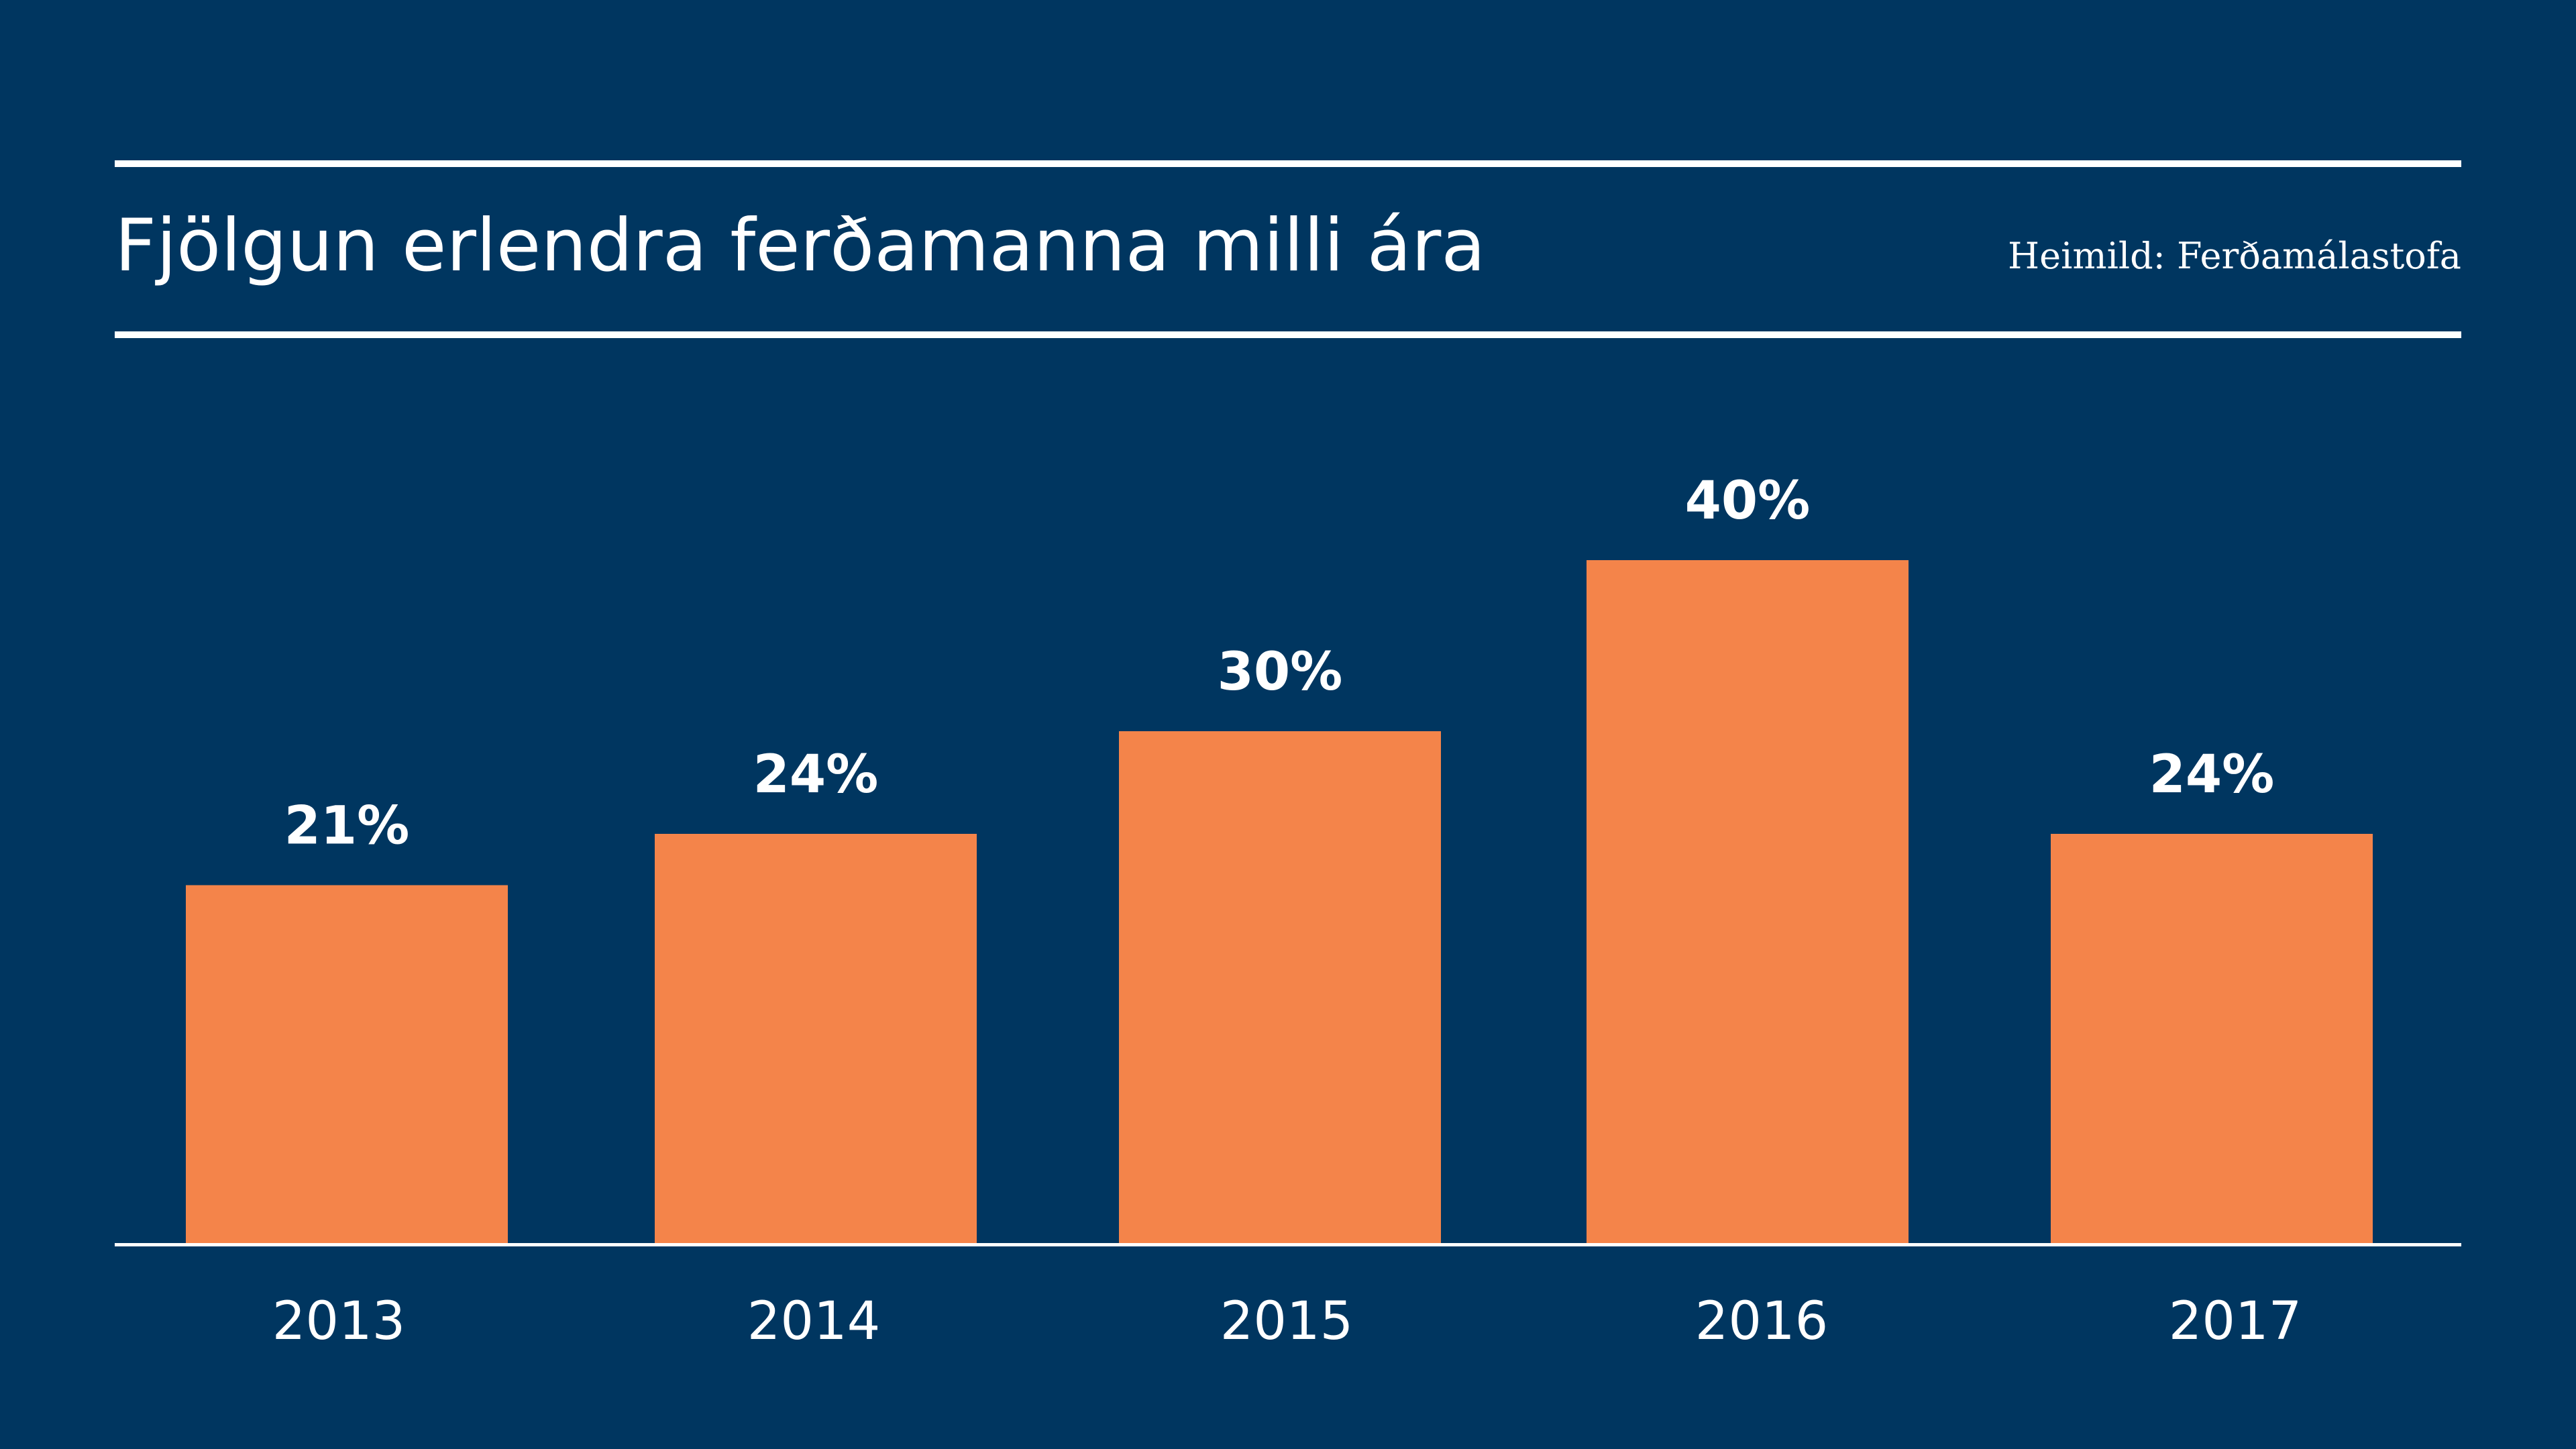  Describe the element at coordinates (1280, 987) in the screenshot. I see `bar-2015` at that location.